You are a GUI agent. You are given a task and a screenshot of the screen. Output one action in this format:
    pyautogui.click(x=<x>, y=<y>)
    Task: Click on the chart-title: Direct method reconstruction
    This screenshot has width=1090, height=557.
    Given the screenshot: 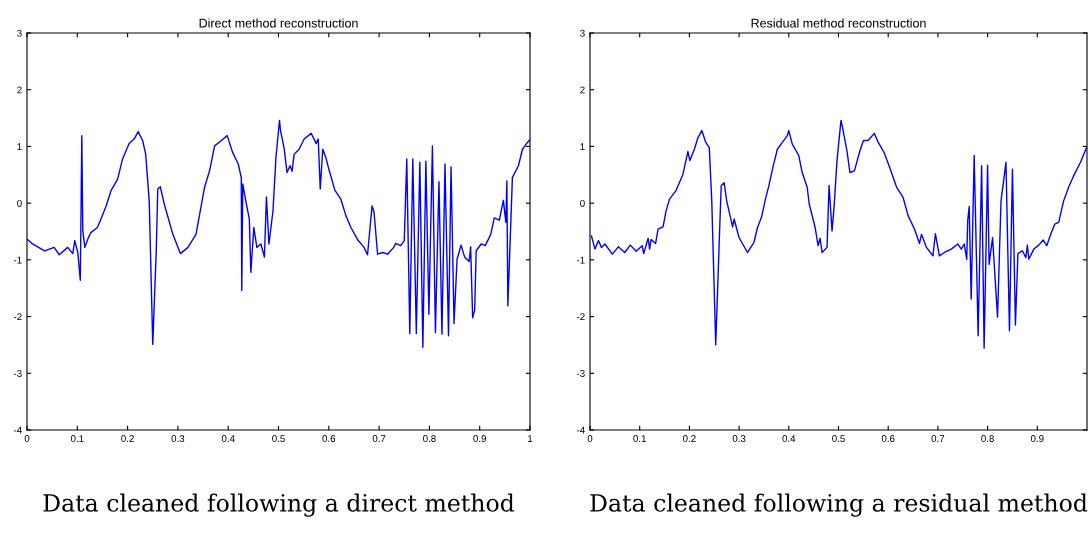 What is the action you would take?
    pyautogui.click(x=278, y=23)
    